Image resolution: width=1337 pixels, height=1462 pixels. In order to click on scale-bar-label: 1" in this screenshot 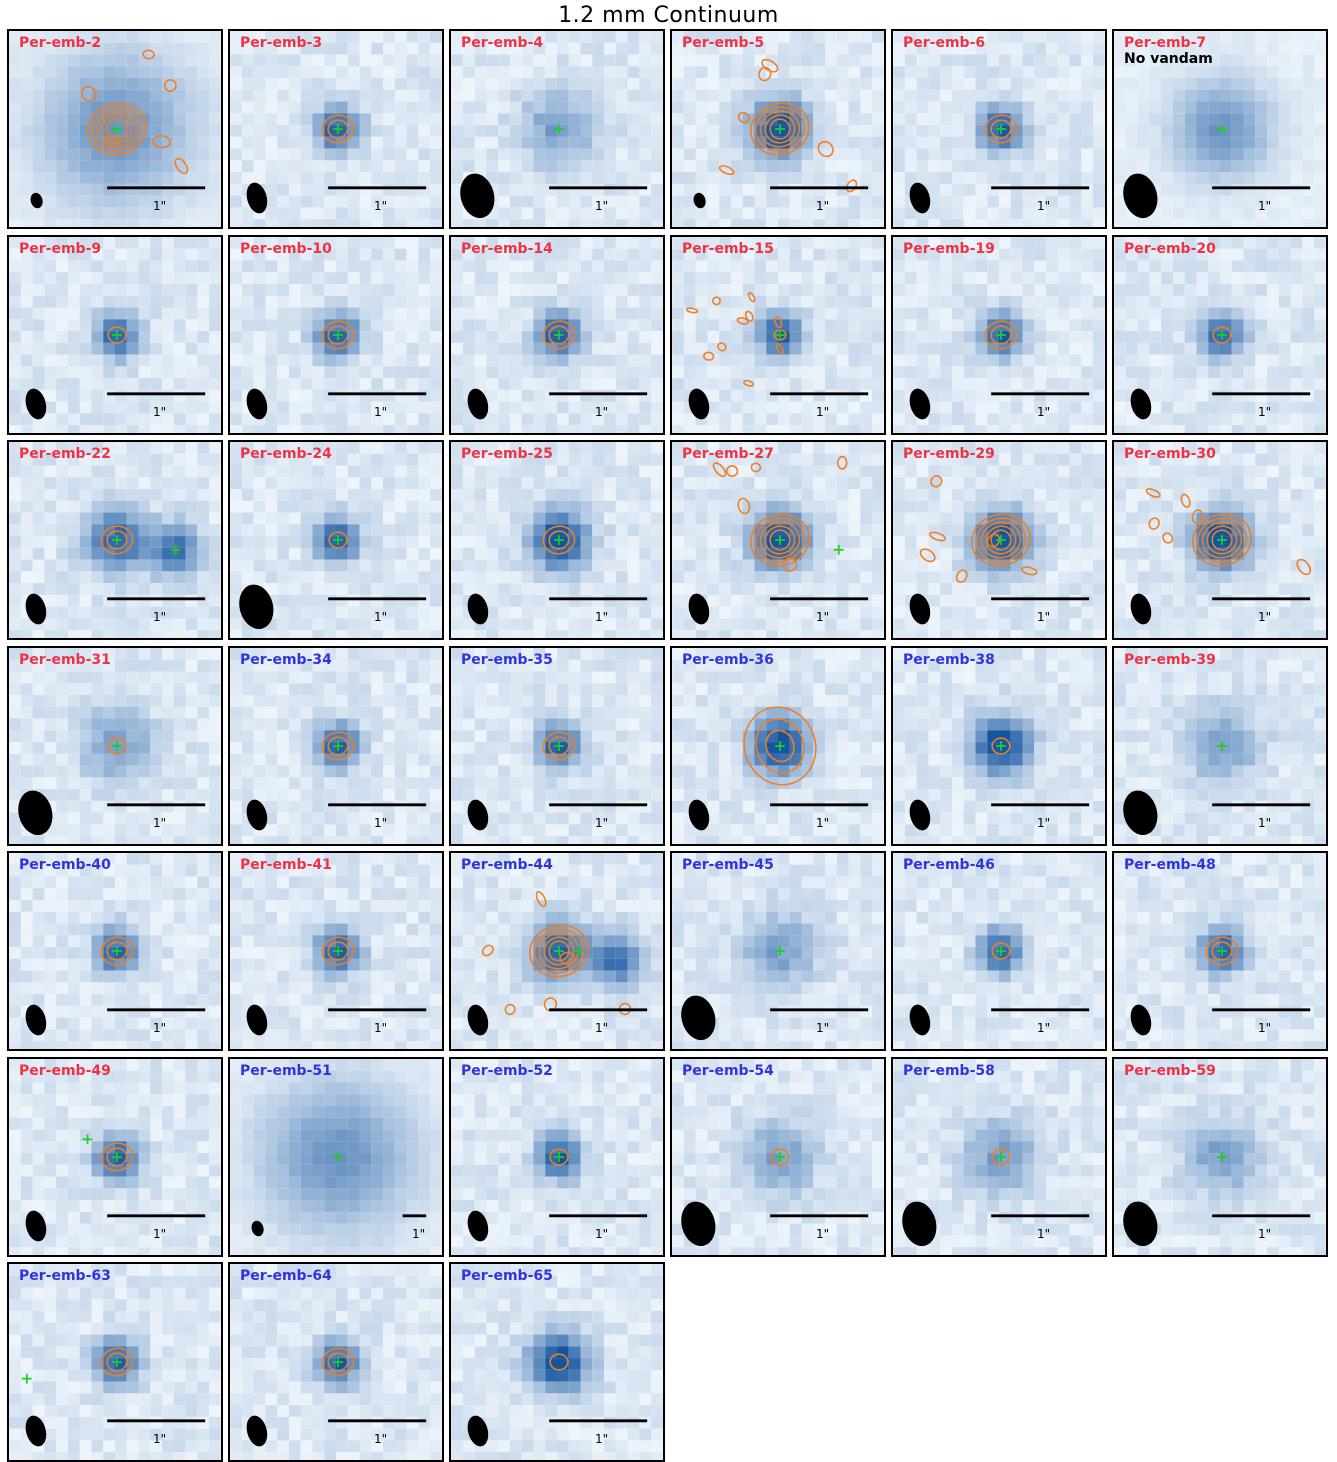, I will do `click(822, 412)`.